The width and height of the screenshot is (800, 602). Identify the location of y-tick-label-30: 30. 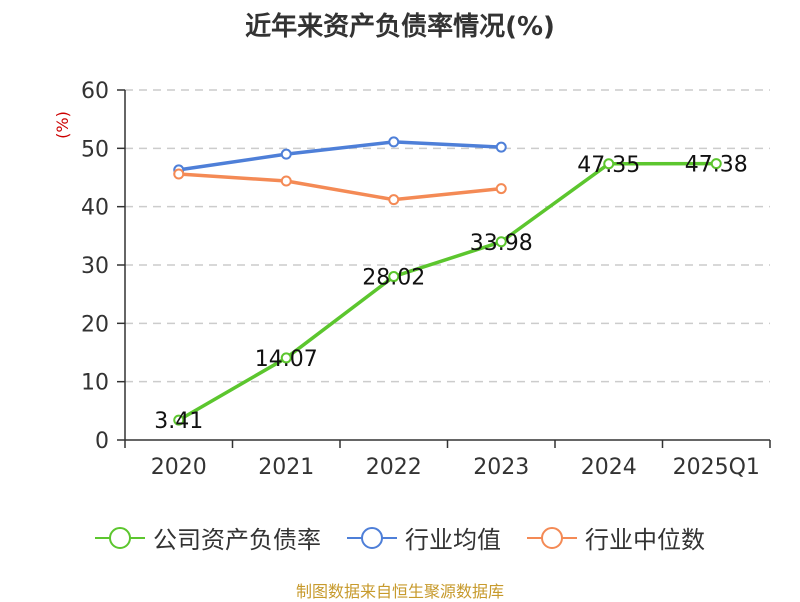
(95, 266).